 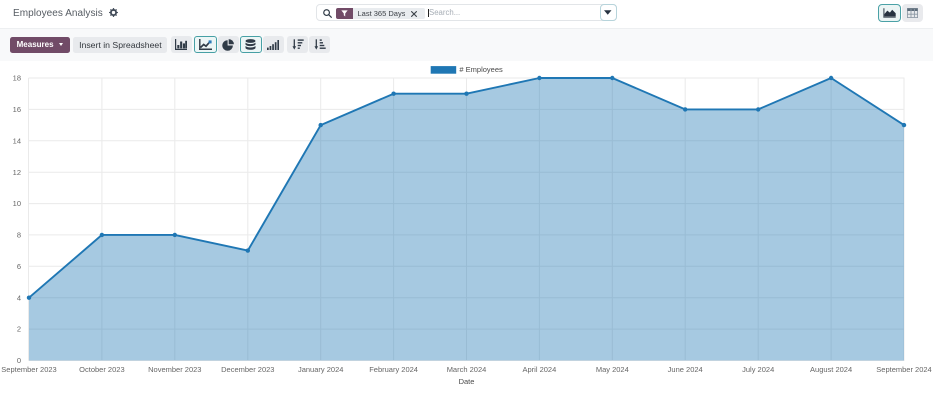 I want to click on svg-text: November 2023, so click(x=174, y=369).